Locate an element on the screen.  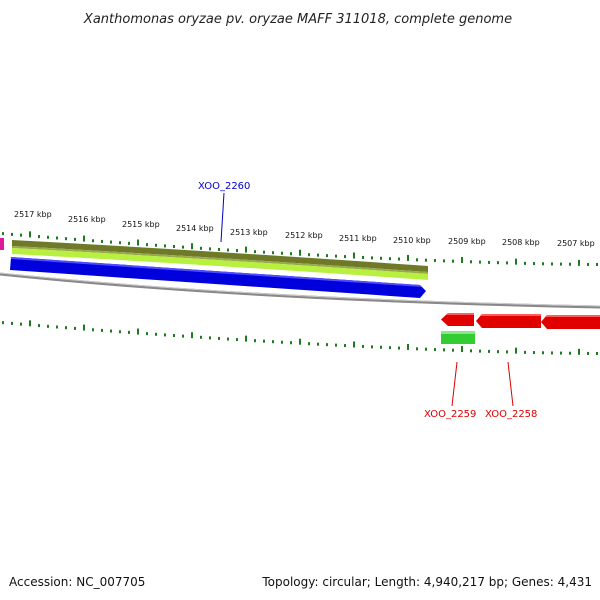
lime-feature-band is located at coordinates (220, 264).